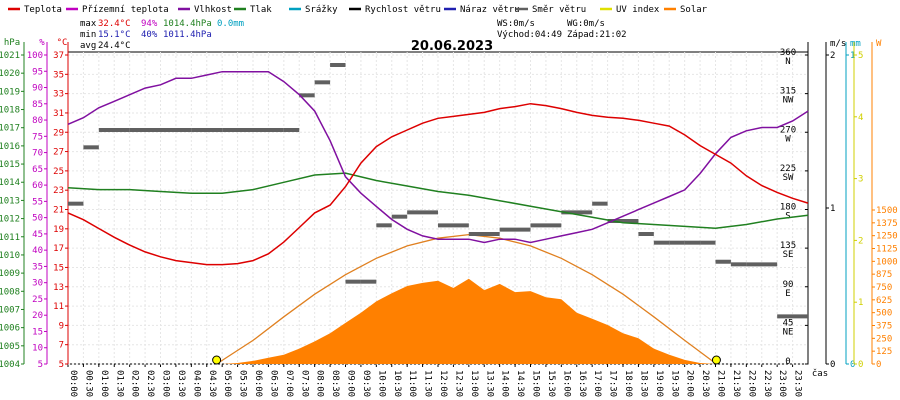  What do you see at coordinates (37, 219) in the screenshot?
I see `humidity-axis-label: 50` at bounding box center [37, 219].